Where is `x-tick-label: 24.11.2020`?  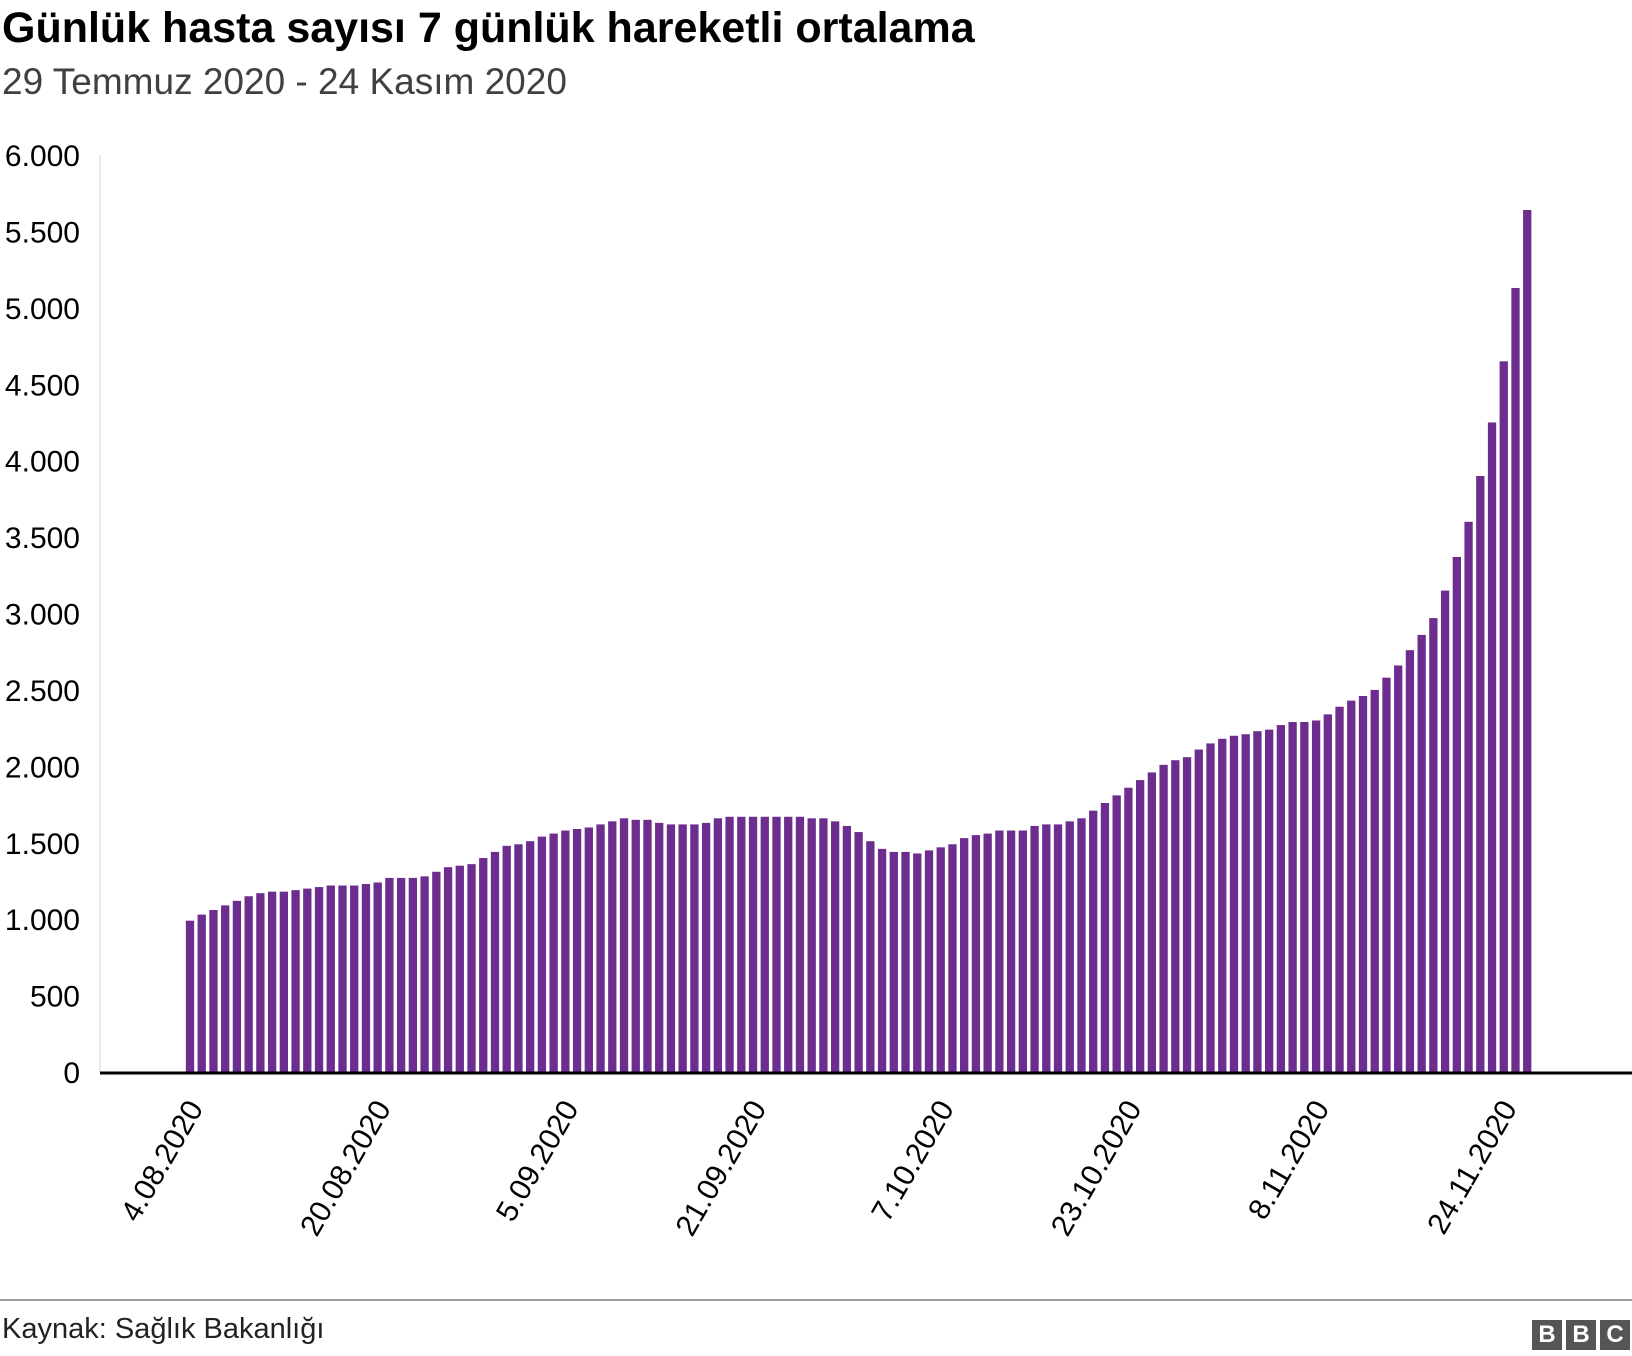
x-tick-label: 24.11.2020 is located at coordinates (1472, 1167).